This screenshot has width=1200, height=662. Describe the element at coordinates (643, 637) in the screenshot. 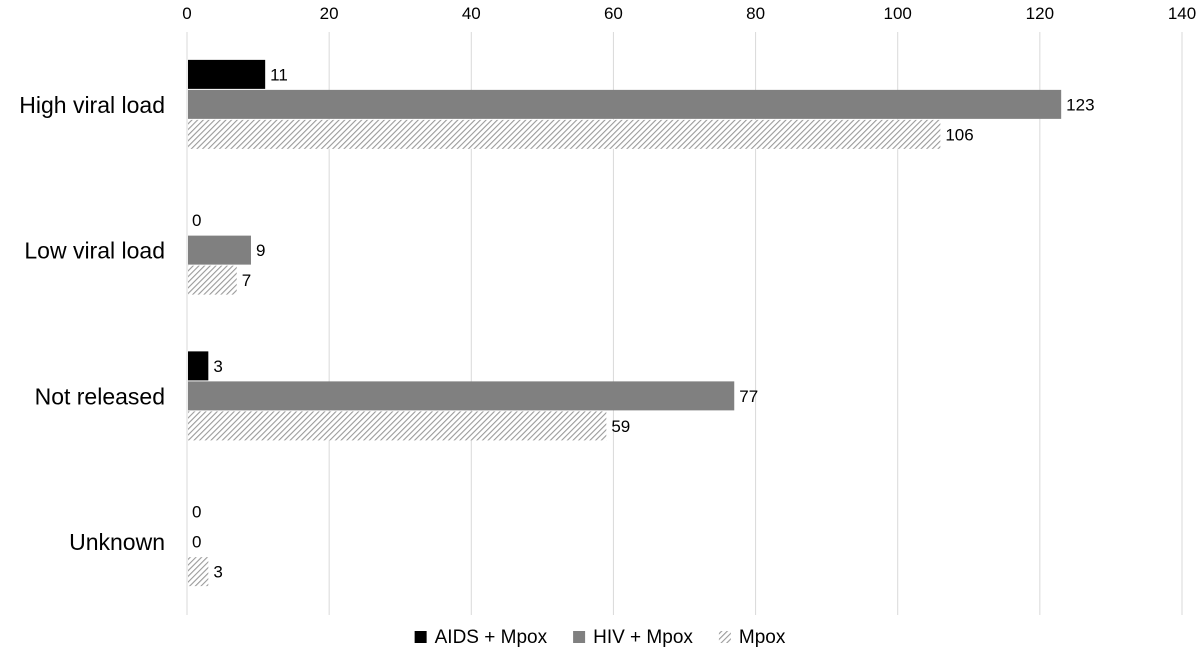

I see `legend-label-hiv-mpox: HIV + Mpox` at that location.